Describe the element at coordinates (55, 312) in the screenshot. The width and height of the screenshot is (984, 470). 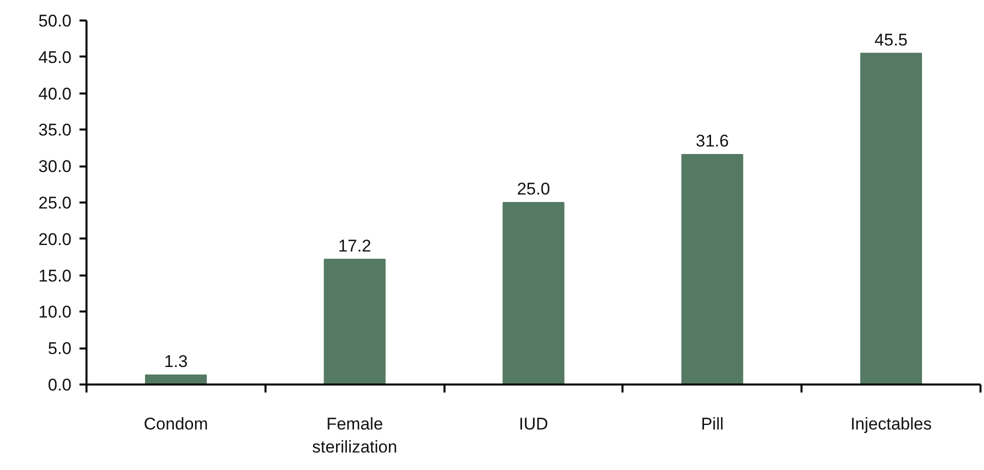
I see `y-tick-label: 10.0` at that location.